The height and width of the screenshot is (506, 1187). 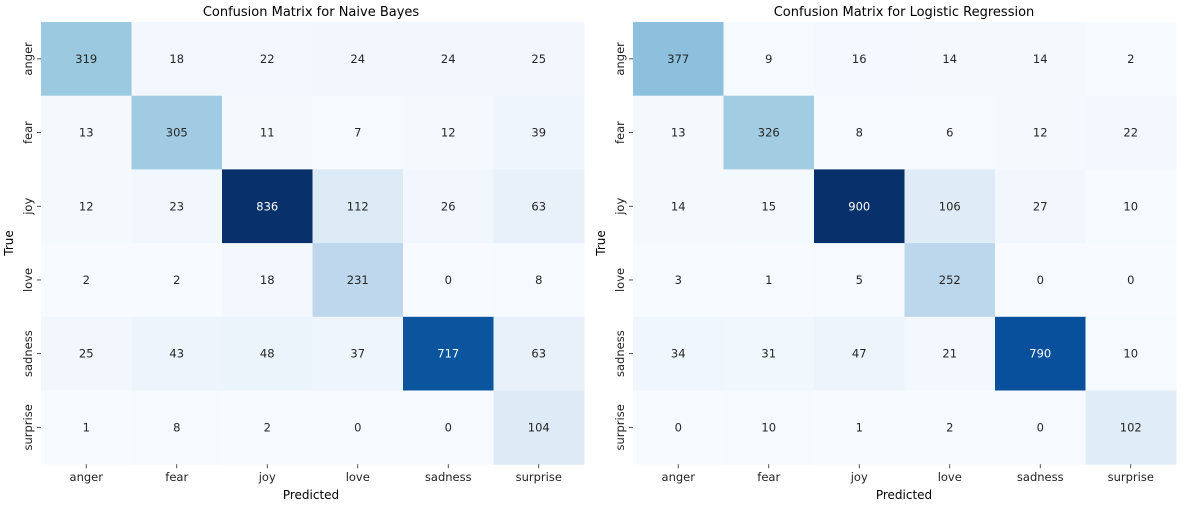 I want to click on cell-value-label: 24, so click(x=357, y=59).